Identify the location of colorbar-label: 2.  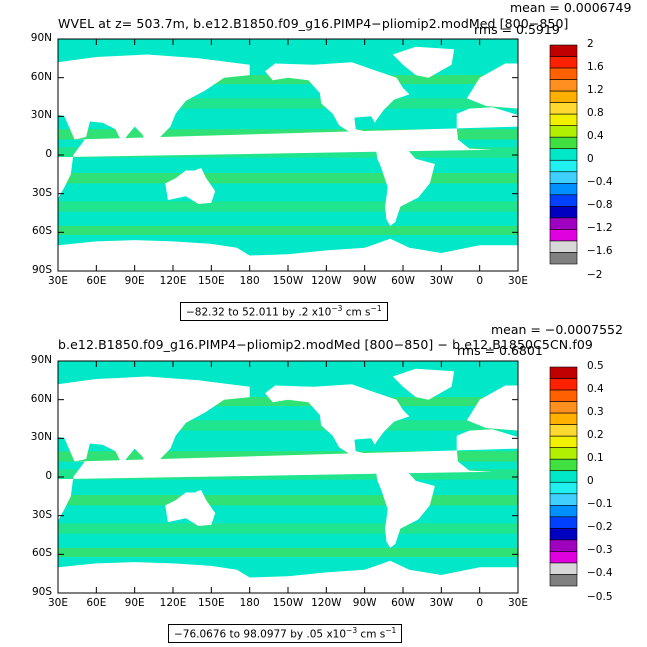
(590, 44).